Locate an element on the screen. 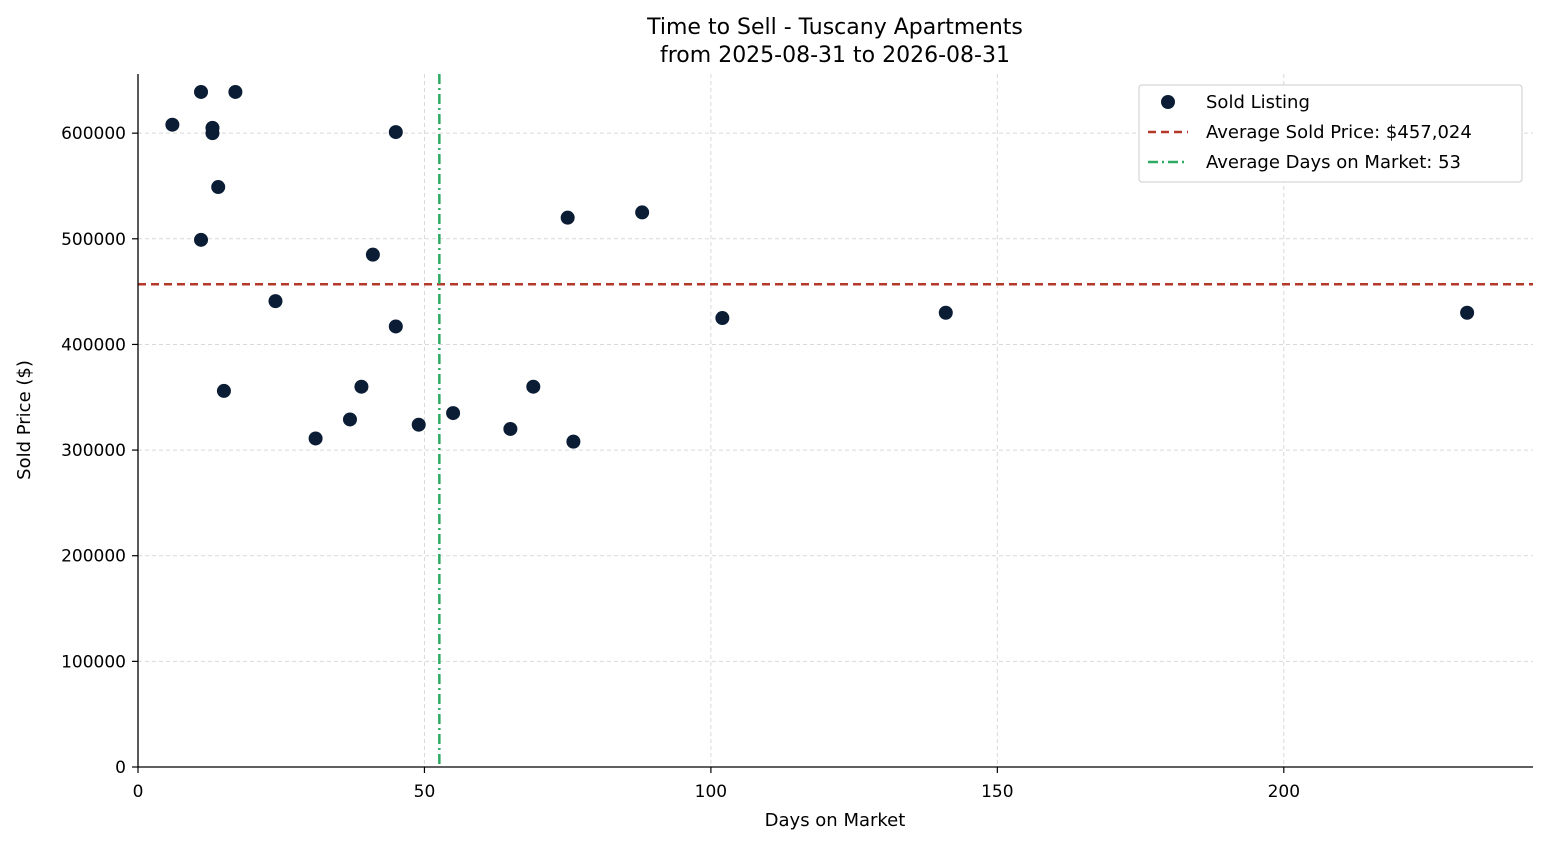 Image resolution: width=1547 pixels, height=845 pixels. legend-frame is located at coordinates (1330, 133).